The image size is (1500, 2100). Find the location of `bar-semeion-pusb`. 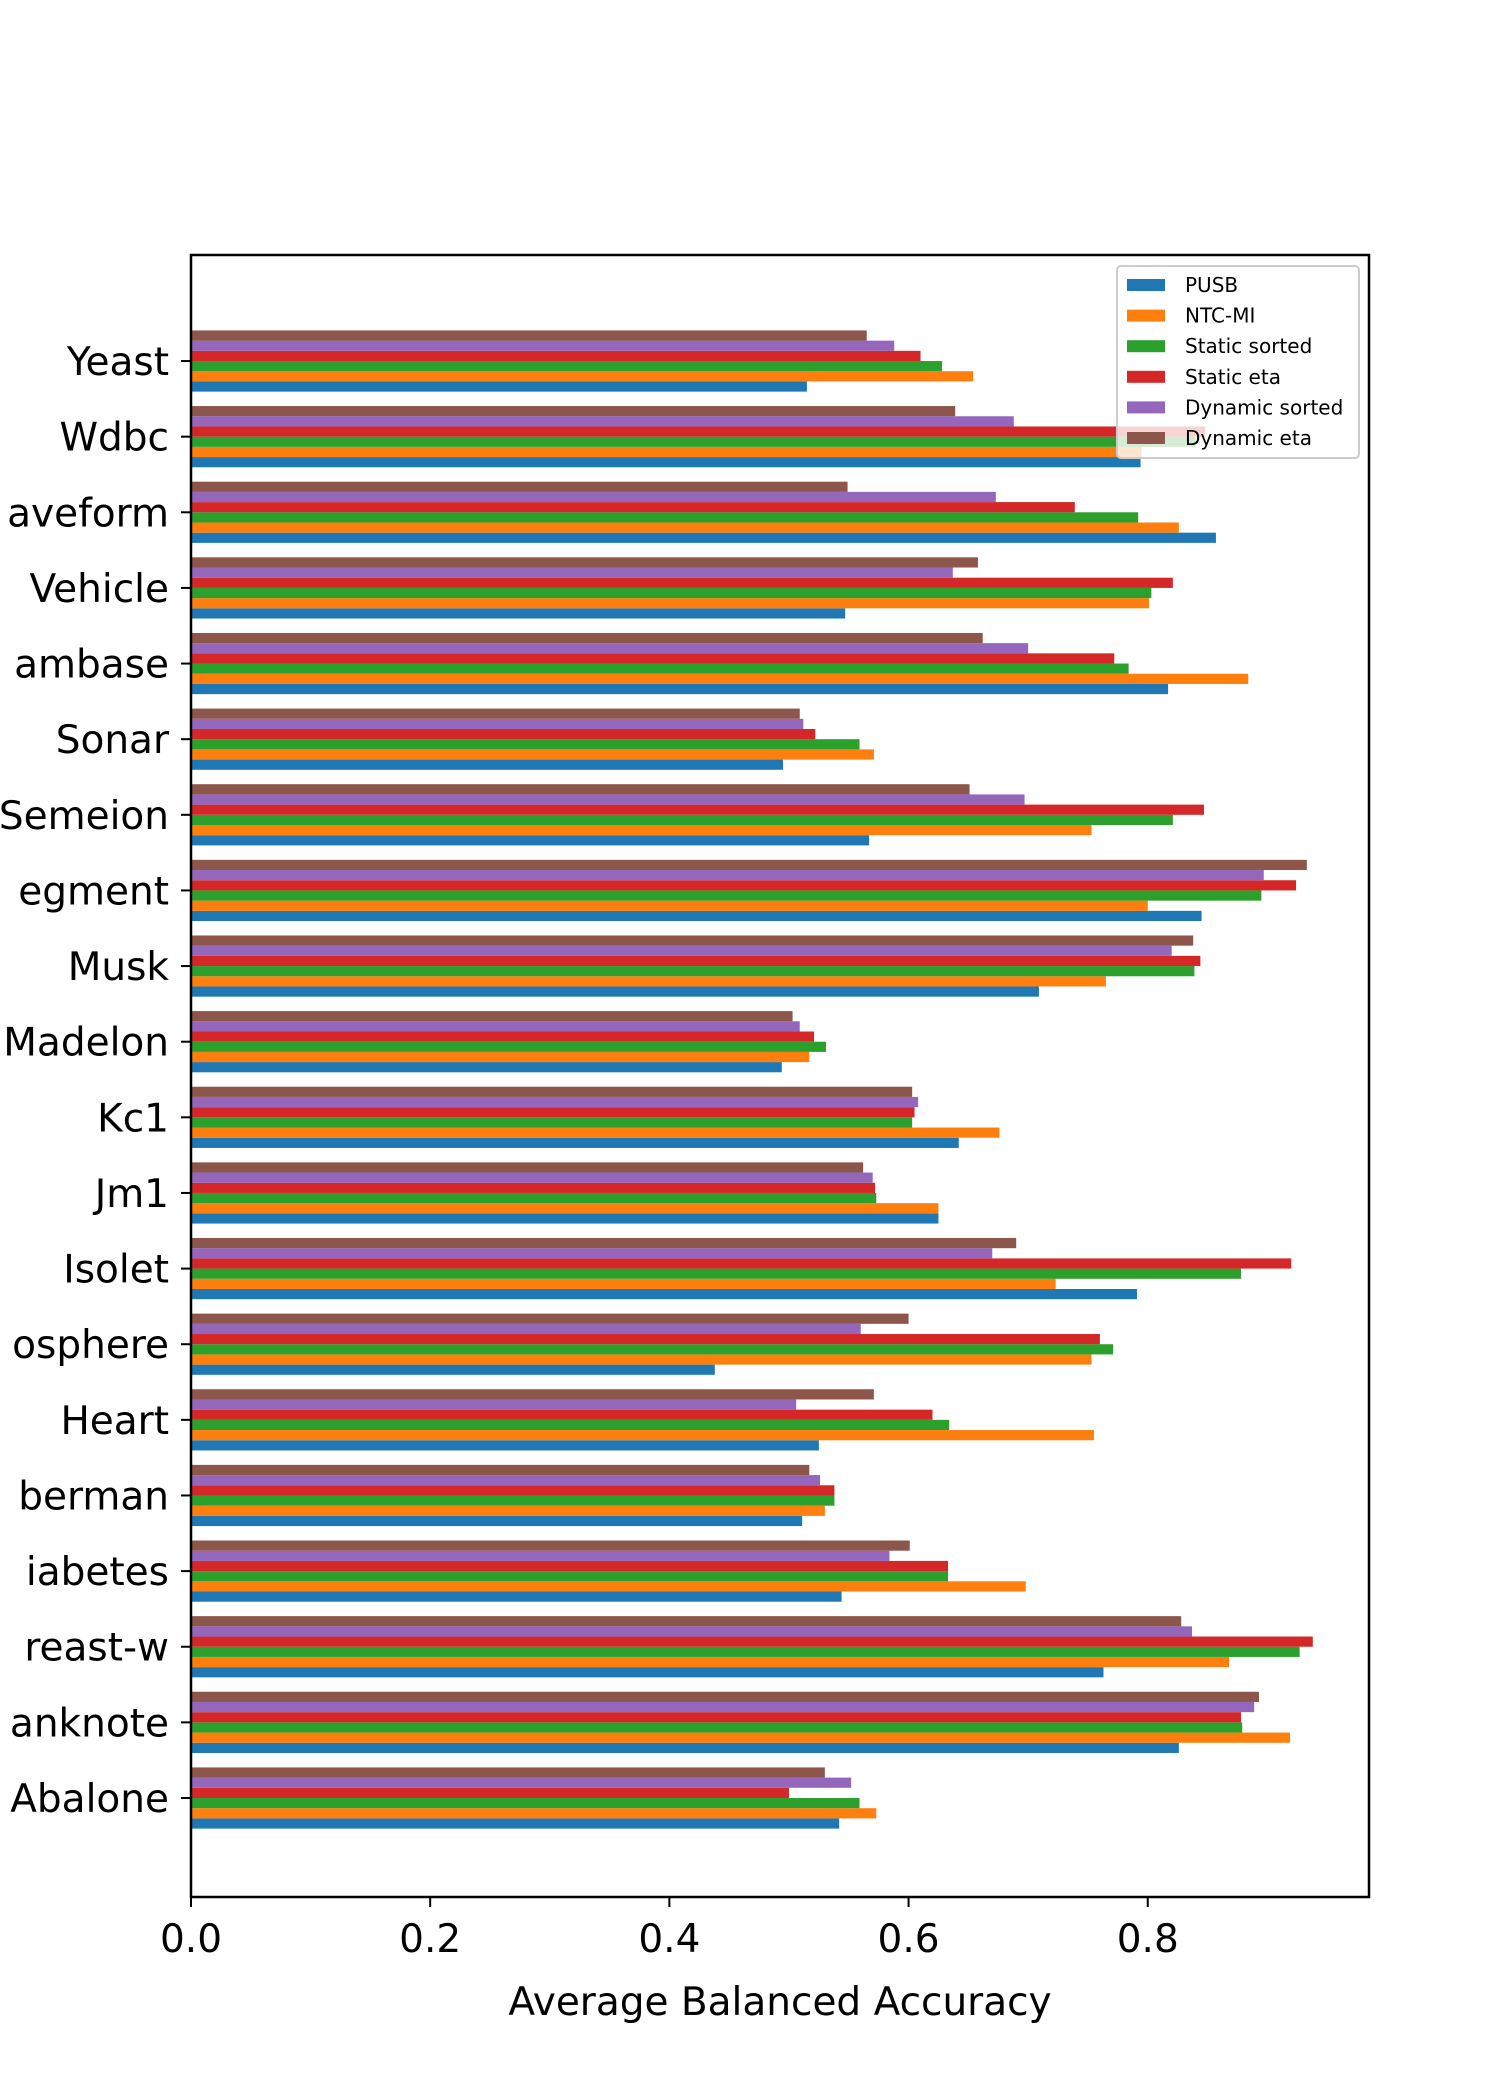

bar-semeion-pusb is located at coordinates (530, 840).